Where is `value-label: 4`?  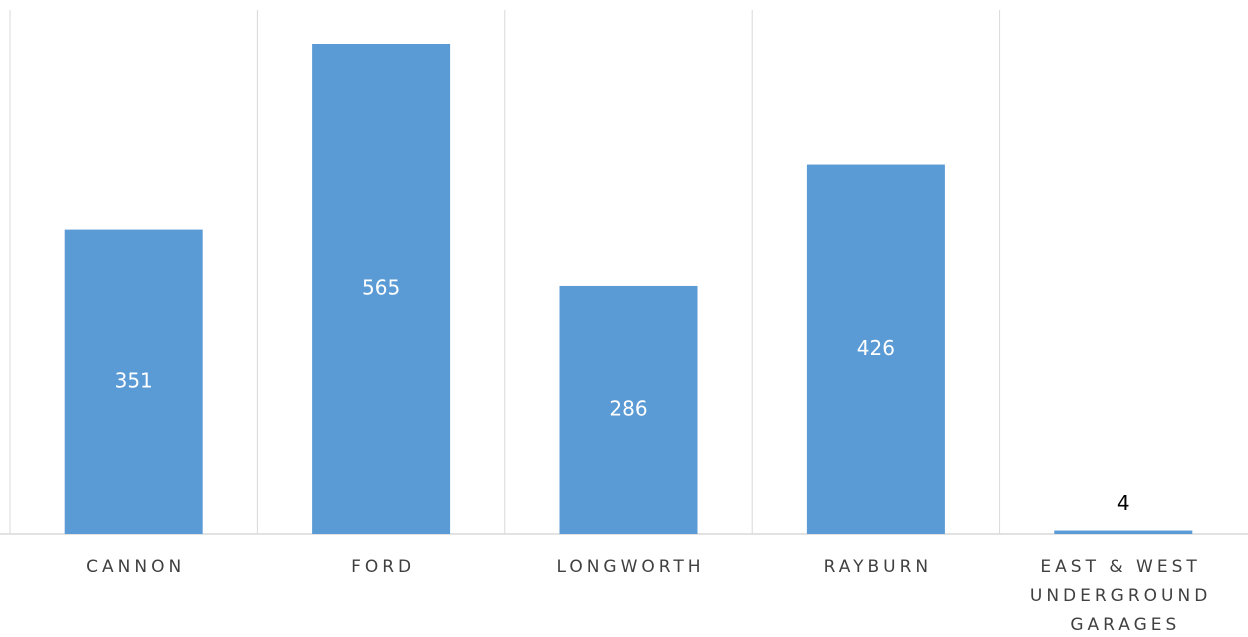 value-label: 4 is located at coordinates (1123, 503).